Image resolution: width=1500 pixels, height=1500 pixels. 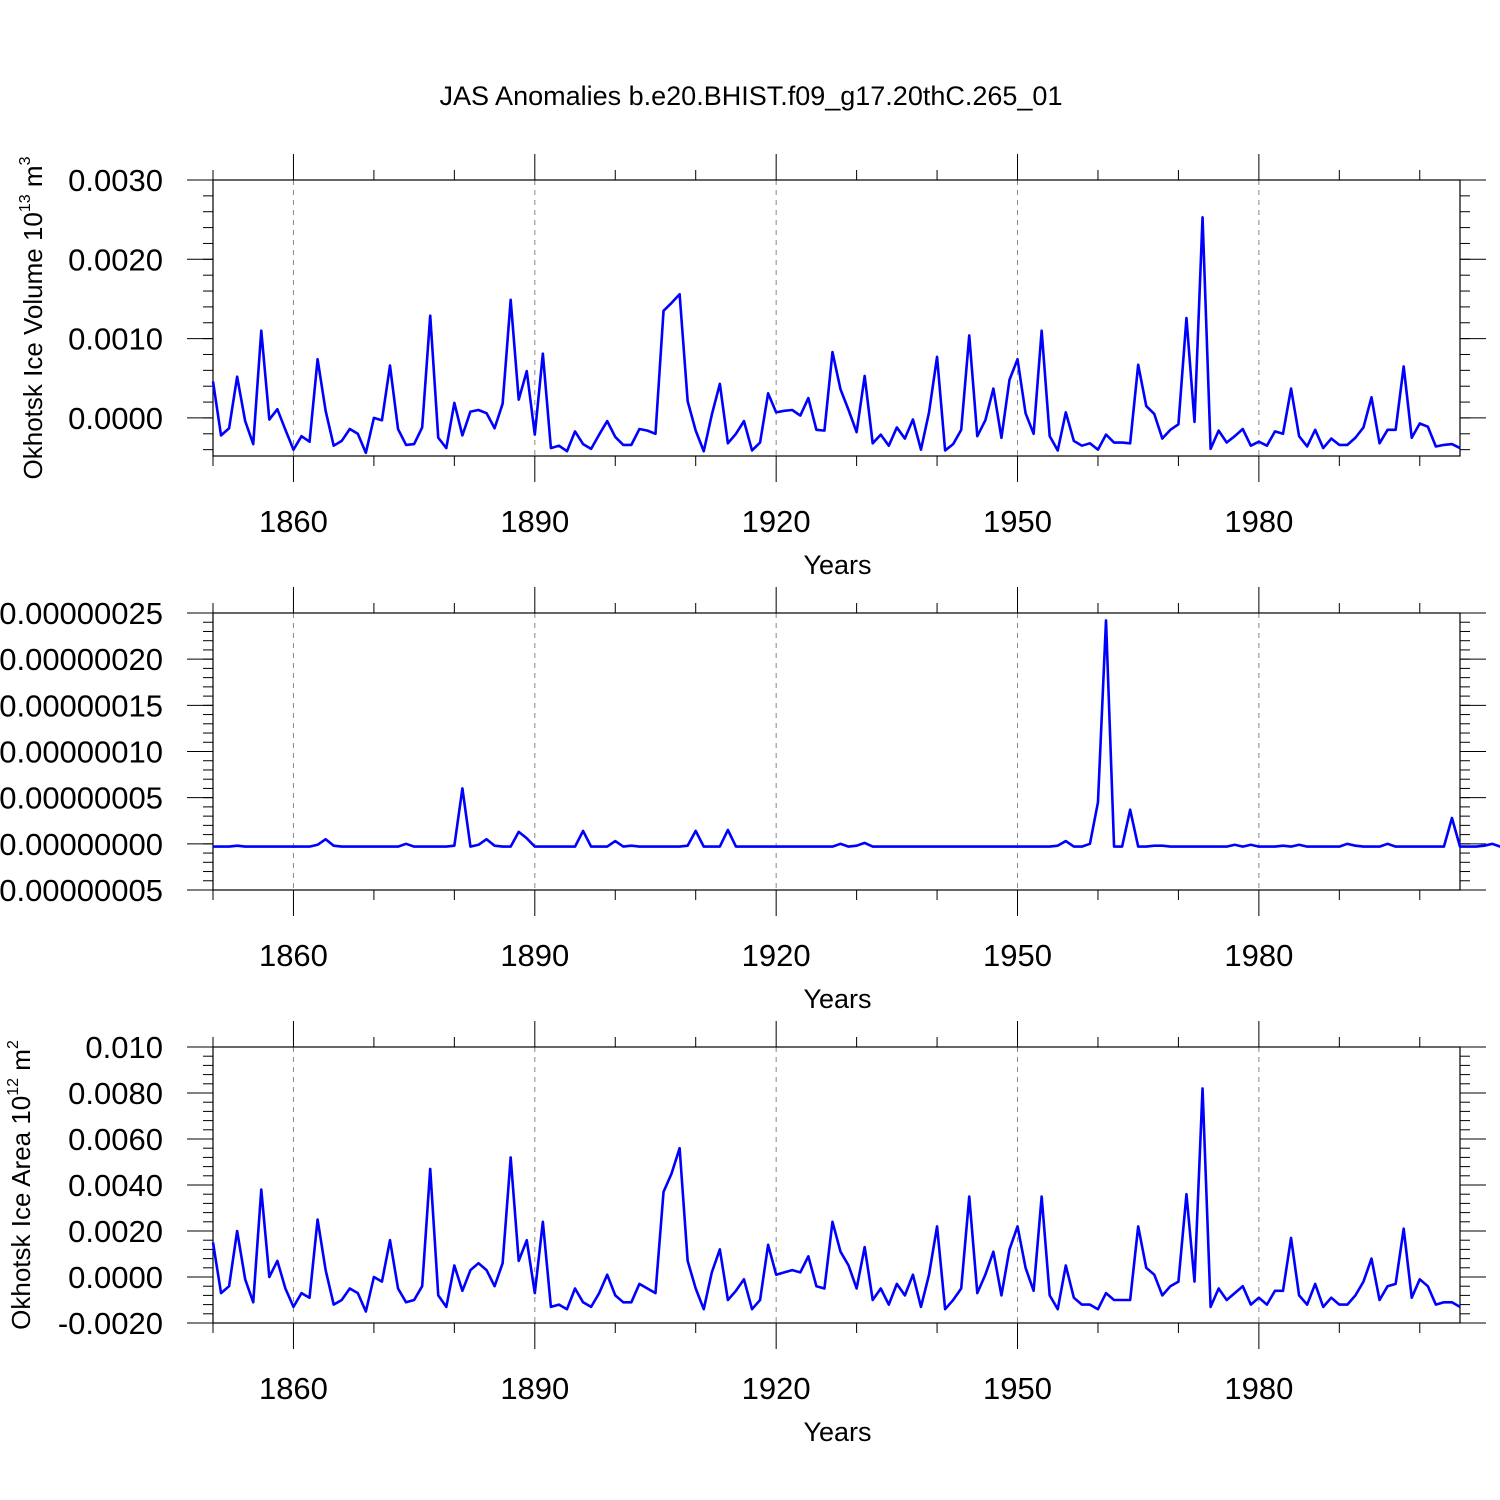 I want to click on y-tick-label: 0.0030, so click(x=115, y=180).